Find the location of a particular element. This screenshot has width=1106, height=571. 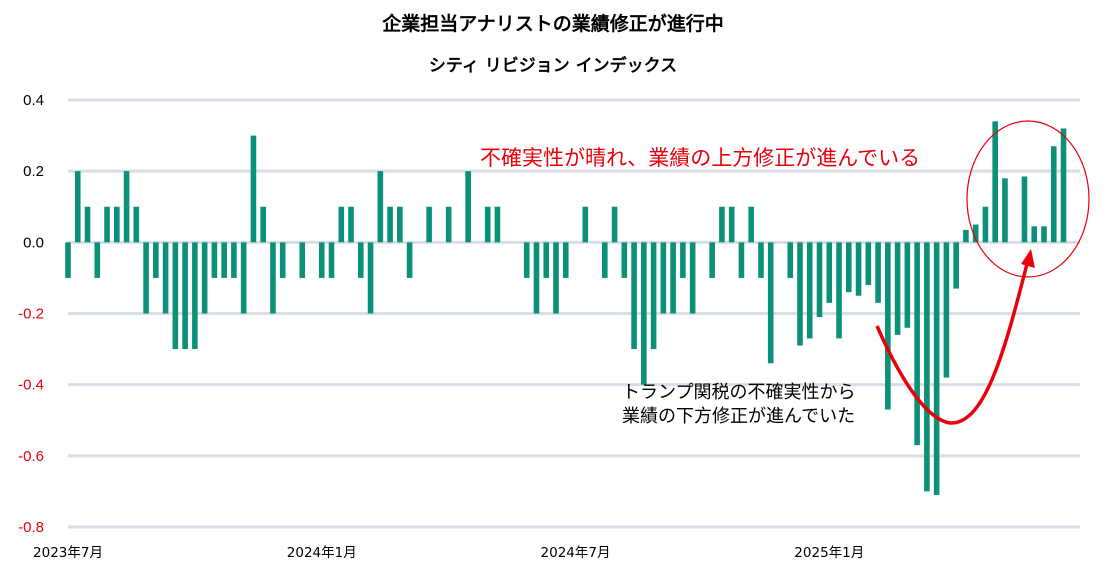

x-tick-label: 2025年1月 is located at coordinates (829, 553).